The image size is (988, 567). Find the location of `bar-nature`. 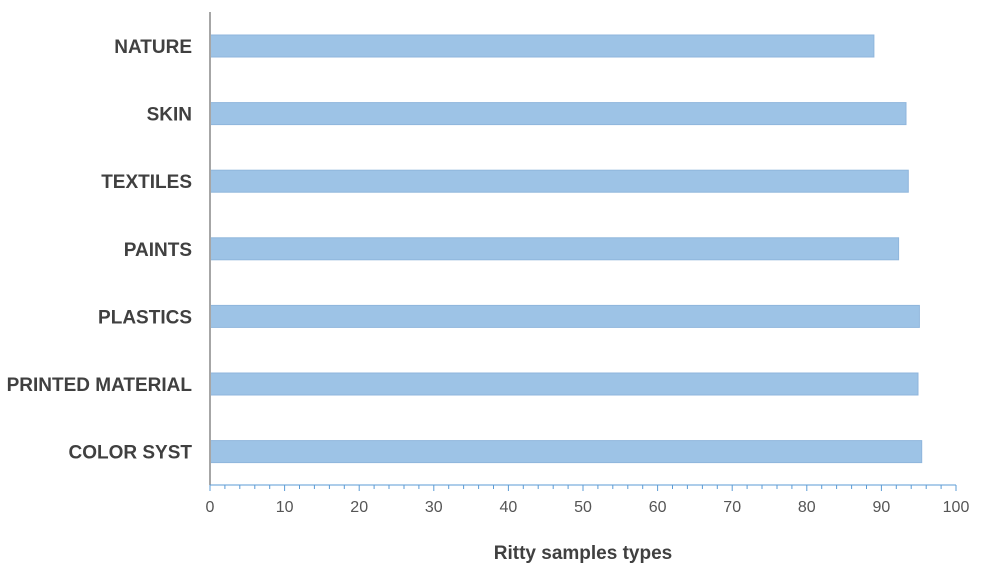

bar-nature is located at coordinates (542, 46).